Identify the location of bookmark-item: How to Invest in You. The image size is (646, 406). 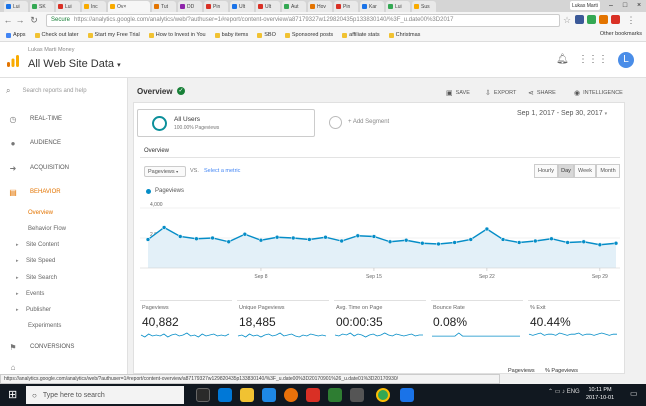
(177, 35).